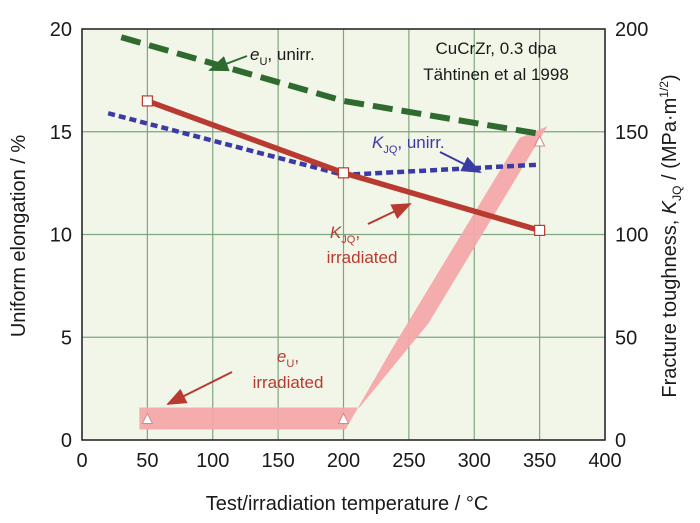  What do you see at coordinates (212, 461) in the screenshot?
I see `x-tick-label: 100` at bounding box center [212, 461].